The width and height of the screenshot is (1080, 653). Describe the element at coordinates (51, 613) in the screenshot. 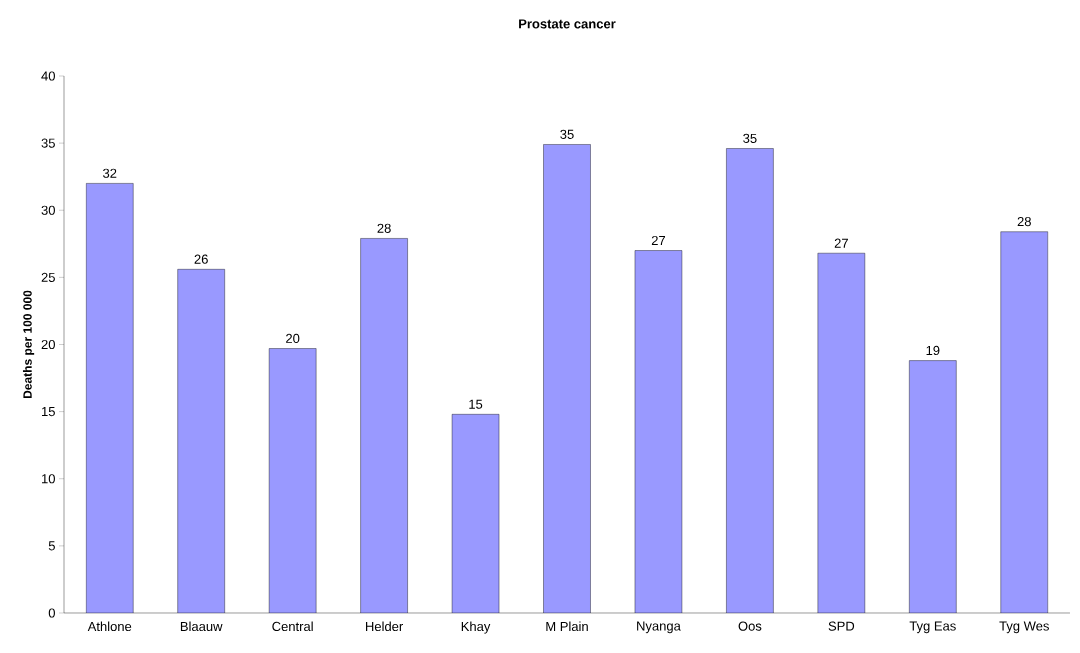

I see `y-tick-label: 0` at that location.